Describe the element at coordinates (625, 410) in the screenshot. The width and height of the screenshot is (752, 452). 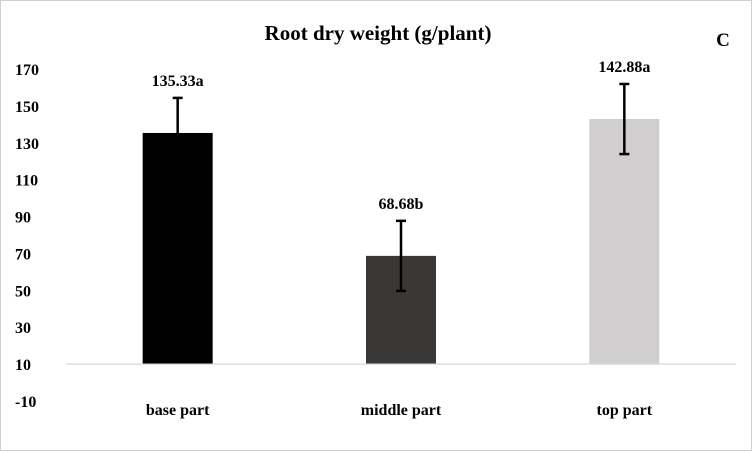
I see `x-category-label: top part` at that location.